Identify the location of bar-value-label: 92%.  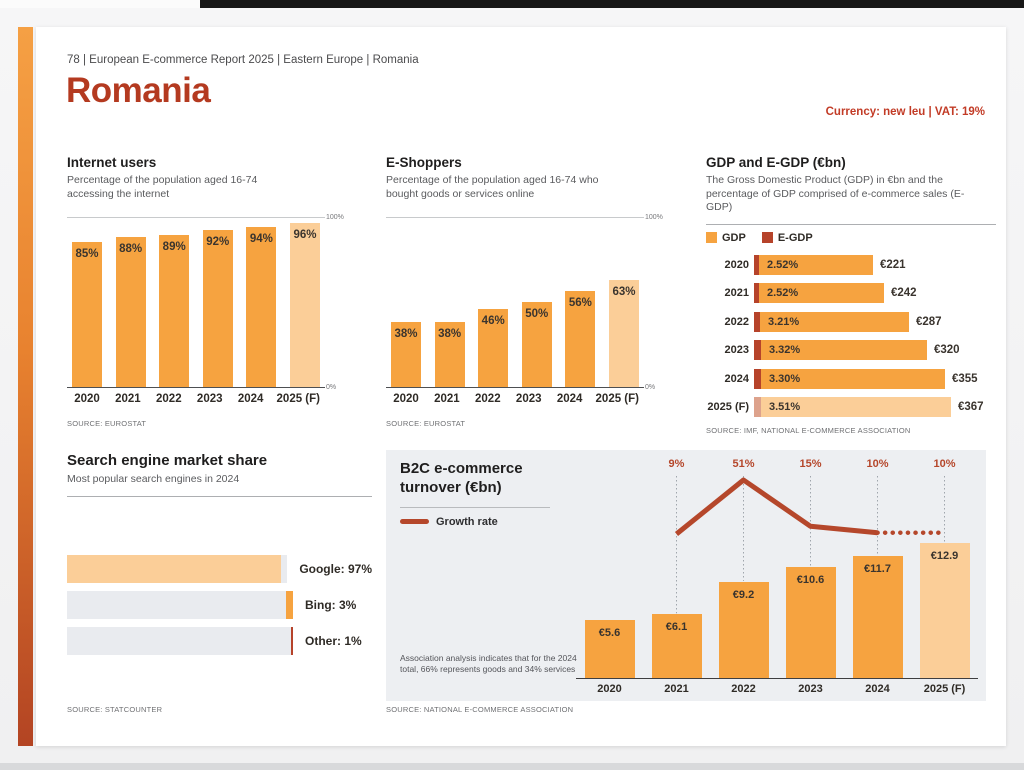
(218, 241).